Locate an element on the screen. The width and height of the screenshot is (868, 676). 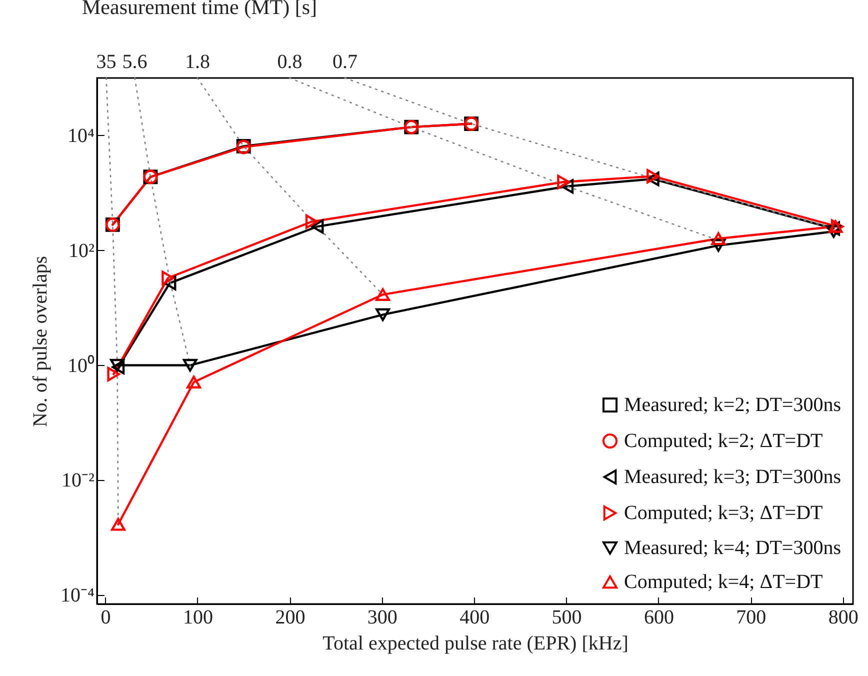
x-tick-label: 600 is located at coordinates (659, 617).